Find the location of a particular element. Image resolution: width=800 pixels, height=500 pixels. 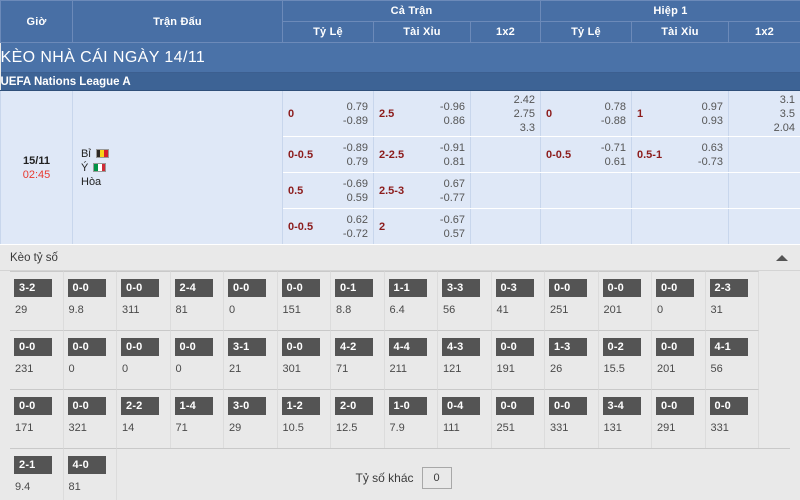

score-cell: 4-1 56 is located at coordinates (732, 359).